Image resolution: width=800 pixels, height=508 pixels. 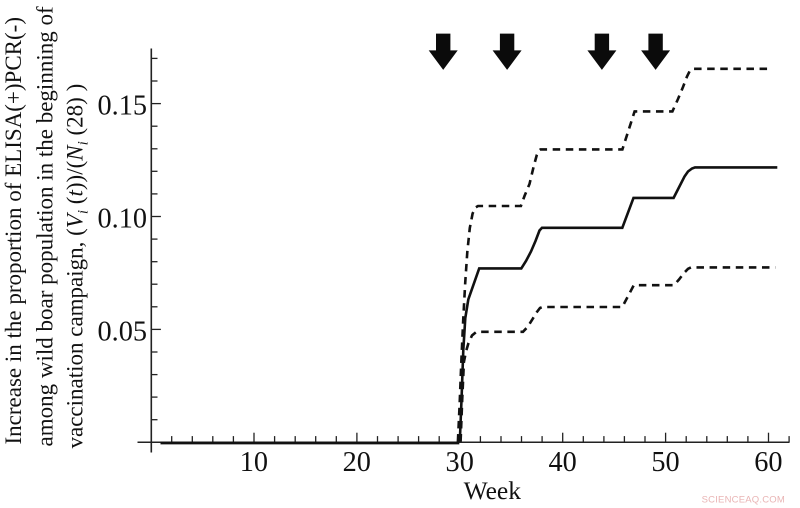 What do you see at coordinates (122, 106) in the screenshot?
I see `svg-text: 0.15` at bounding box center [122, 106].